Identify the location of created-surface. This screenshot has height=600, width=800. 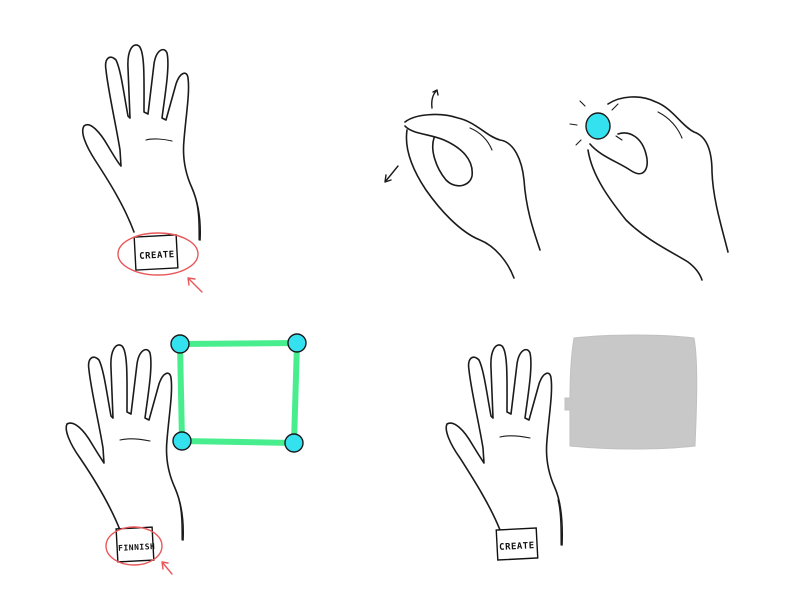
(631, 392).